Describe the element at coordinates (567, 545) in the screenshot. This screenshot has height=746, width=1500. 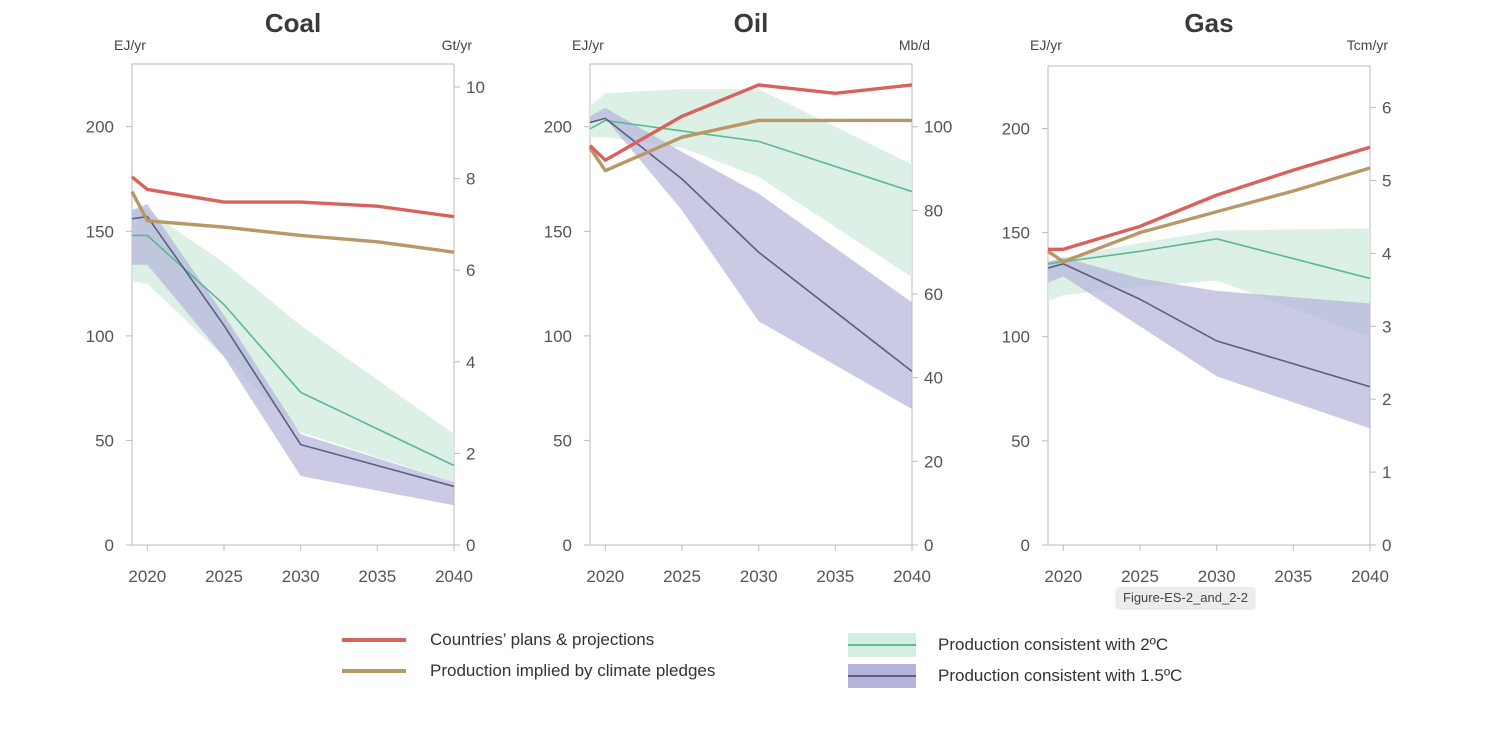
I see `oil-left-tick-label-0: 0` at that location.